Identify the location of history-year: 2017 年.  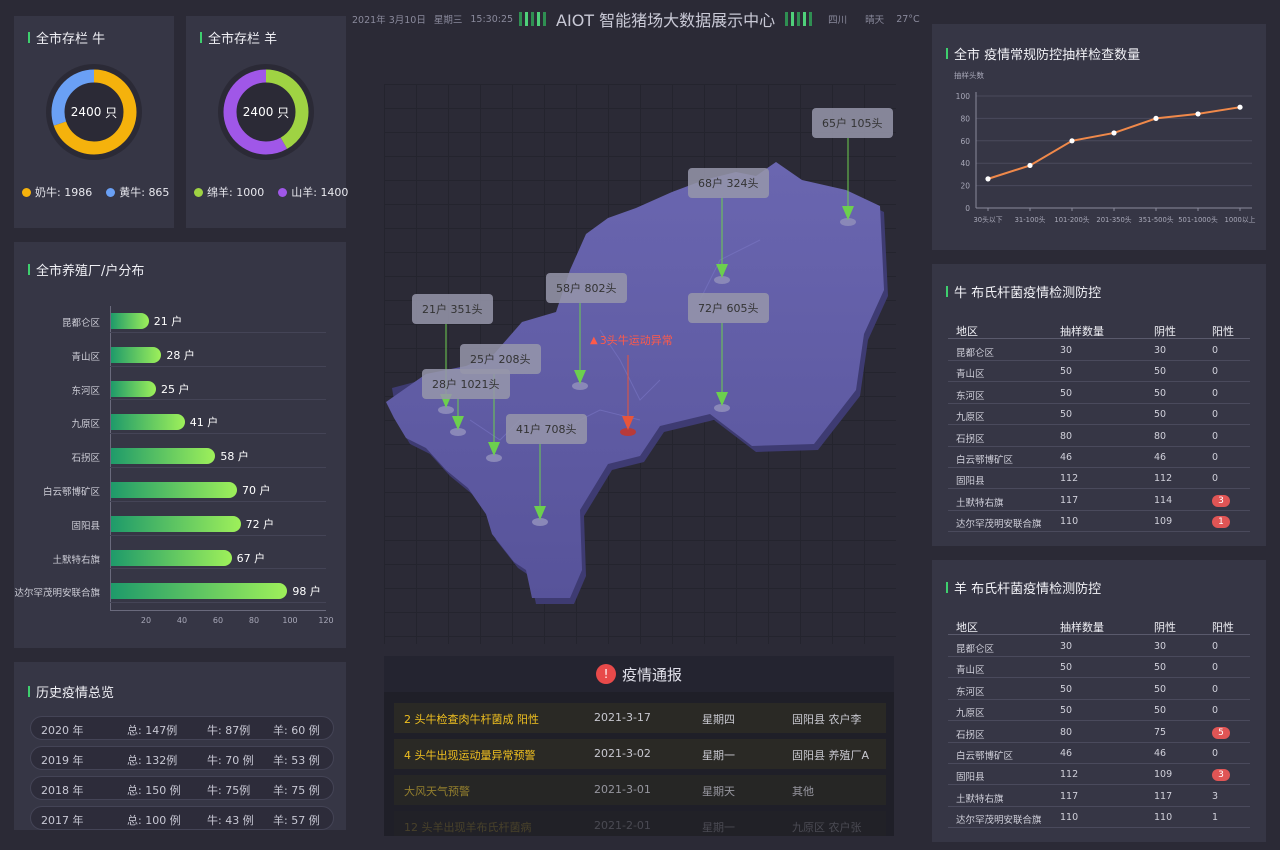
(62, 820).